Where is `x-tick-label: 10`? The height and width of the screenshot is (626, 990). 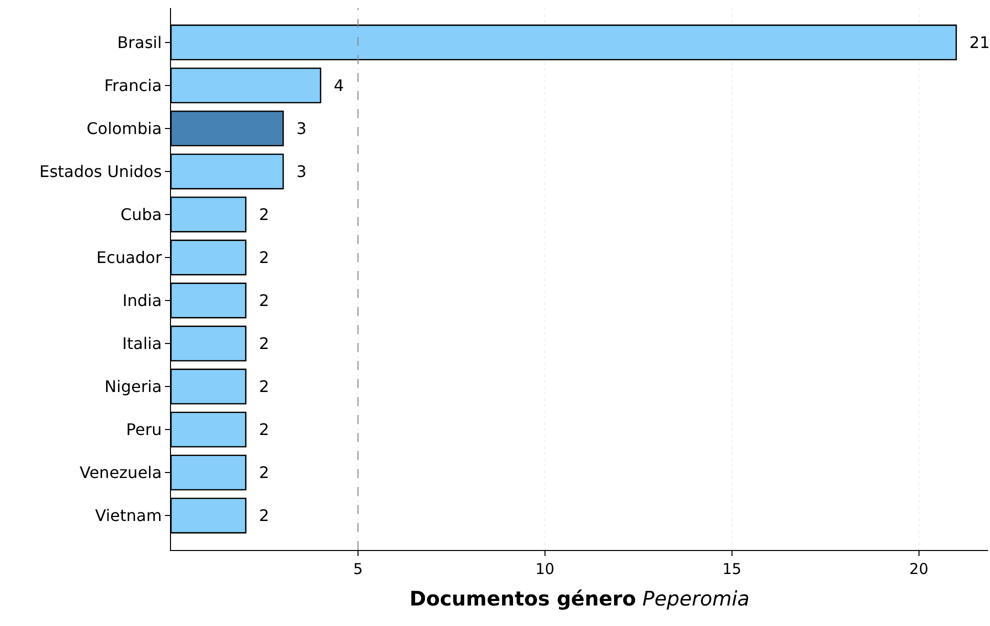 x-tick-label: 10 is located at coordinates (544, 569).